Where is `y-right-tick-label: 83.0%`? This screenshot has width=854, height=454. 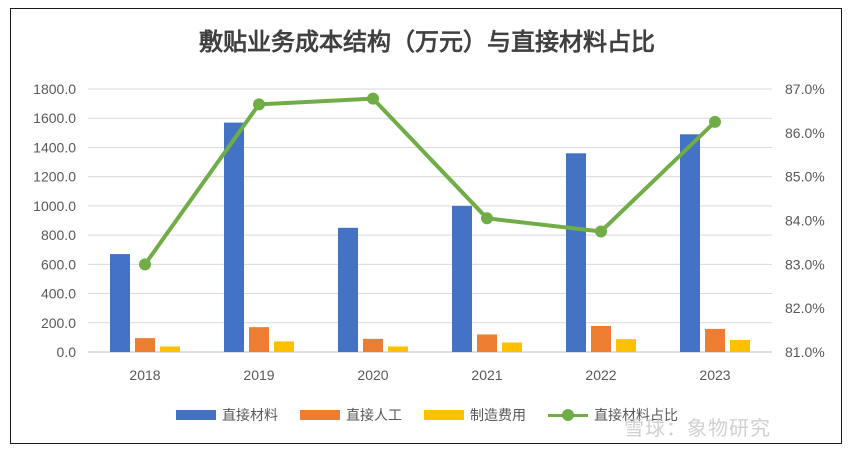 y-right-tick-label: 83.0% is located at coordinates (805, 264).